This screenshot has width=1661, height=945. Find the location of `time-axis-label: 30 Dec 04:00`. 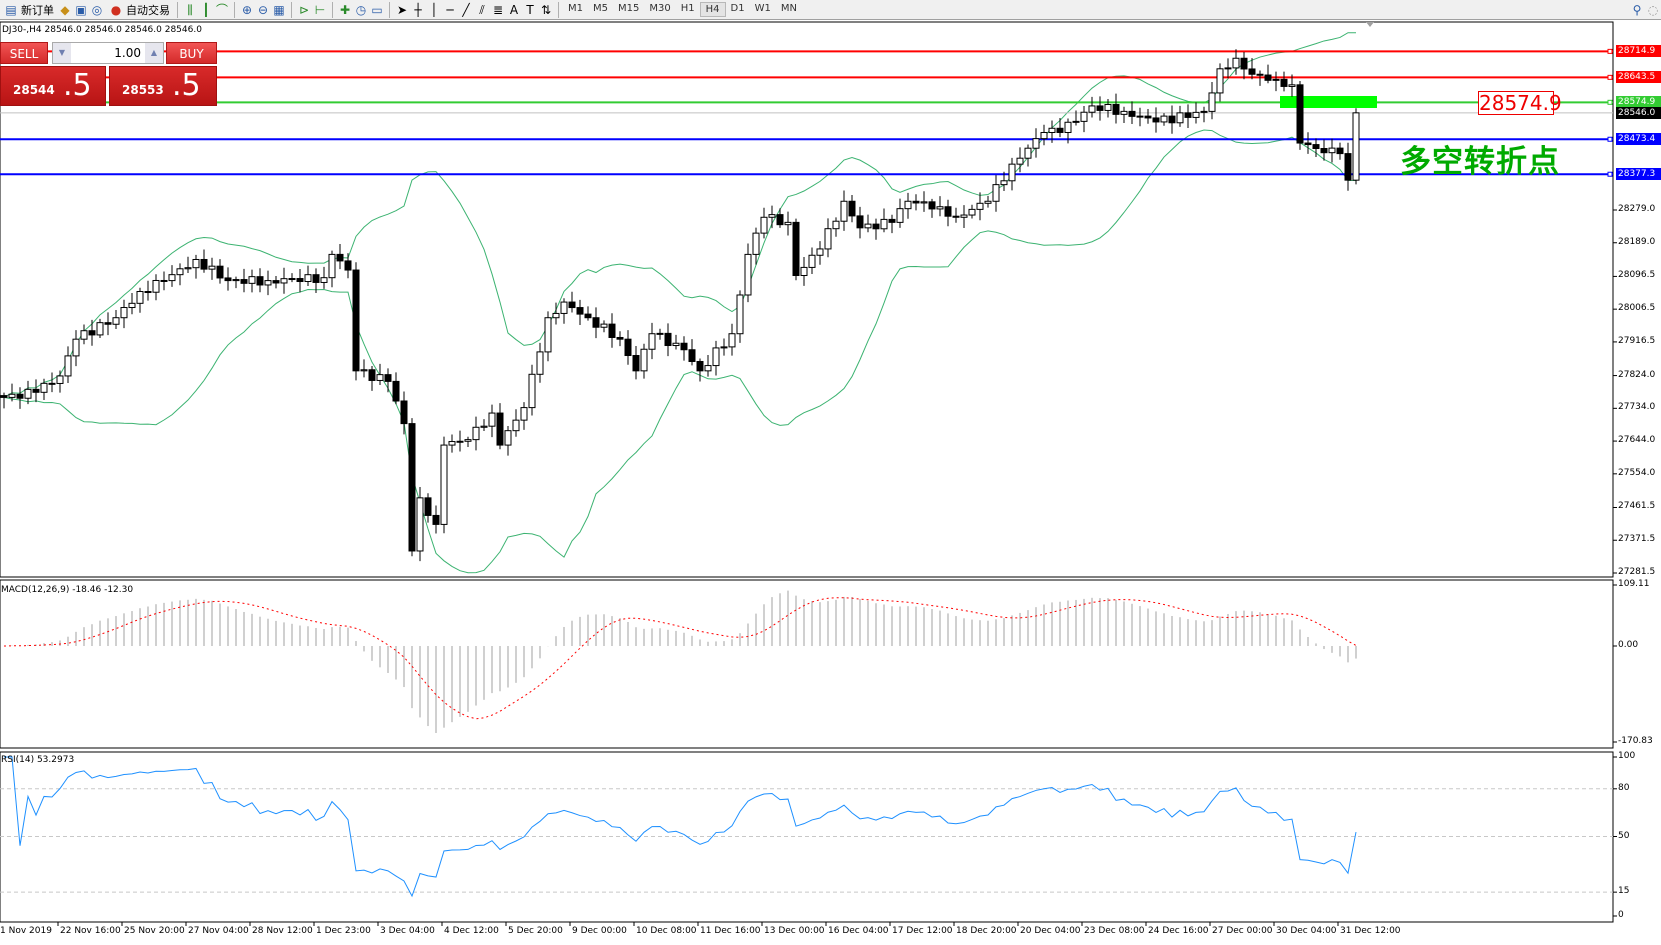

time-axis-label: 30 Dec 04:00 is located at coordinates (1306, 931).